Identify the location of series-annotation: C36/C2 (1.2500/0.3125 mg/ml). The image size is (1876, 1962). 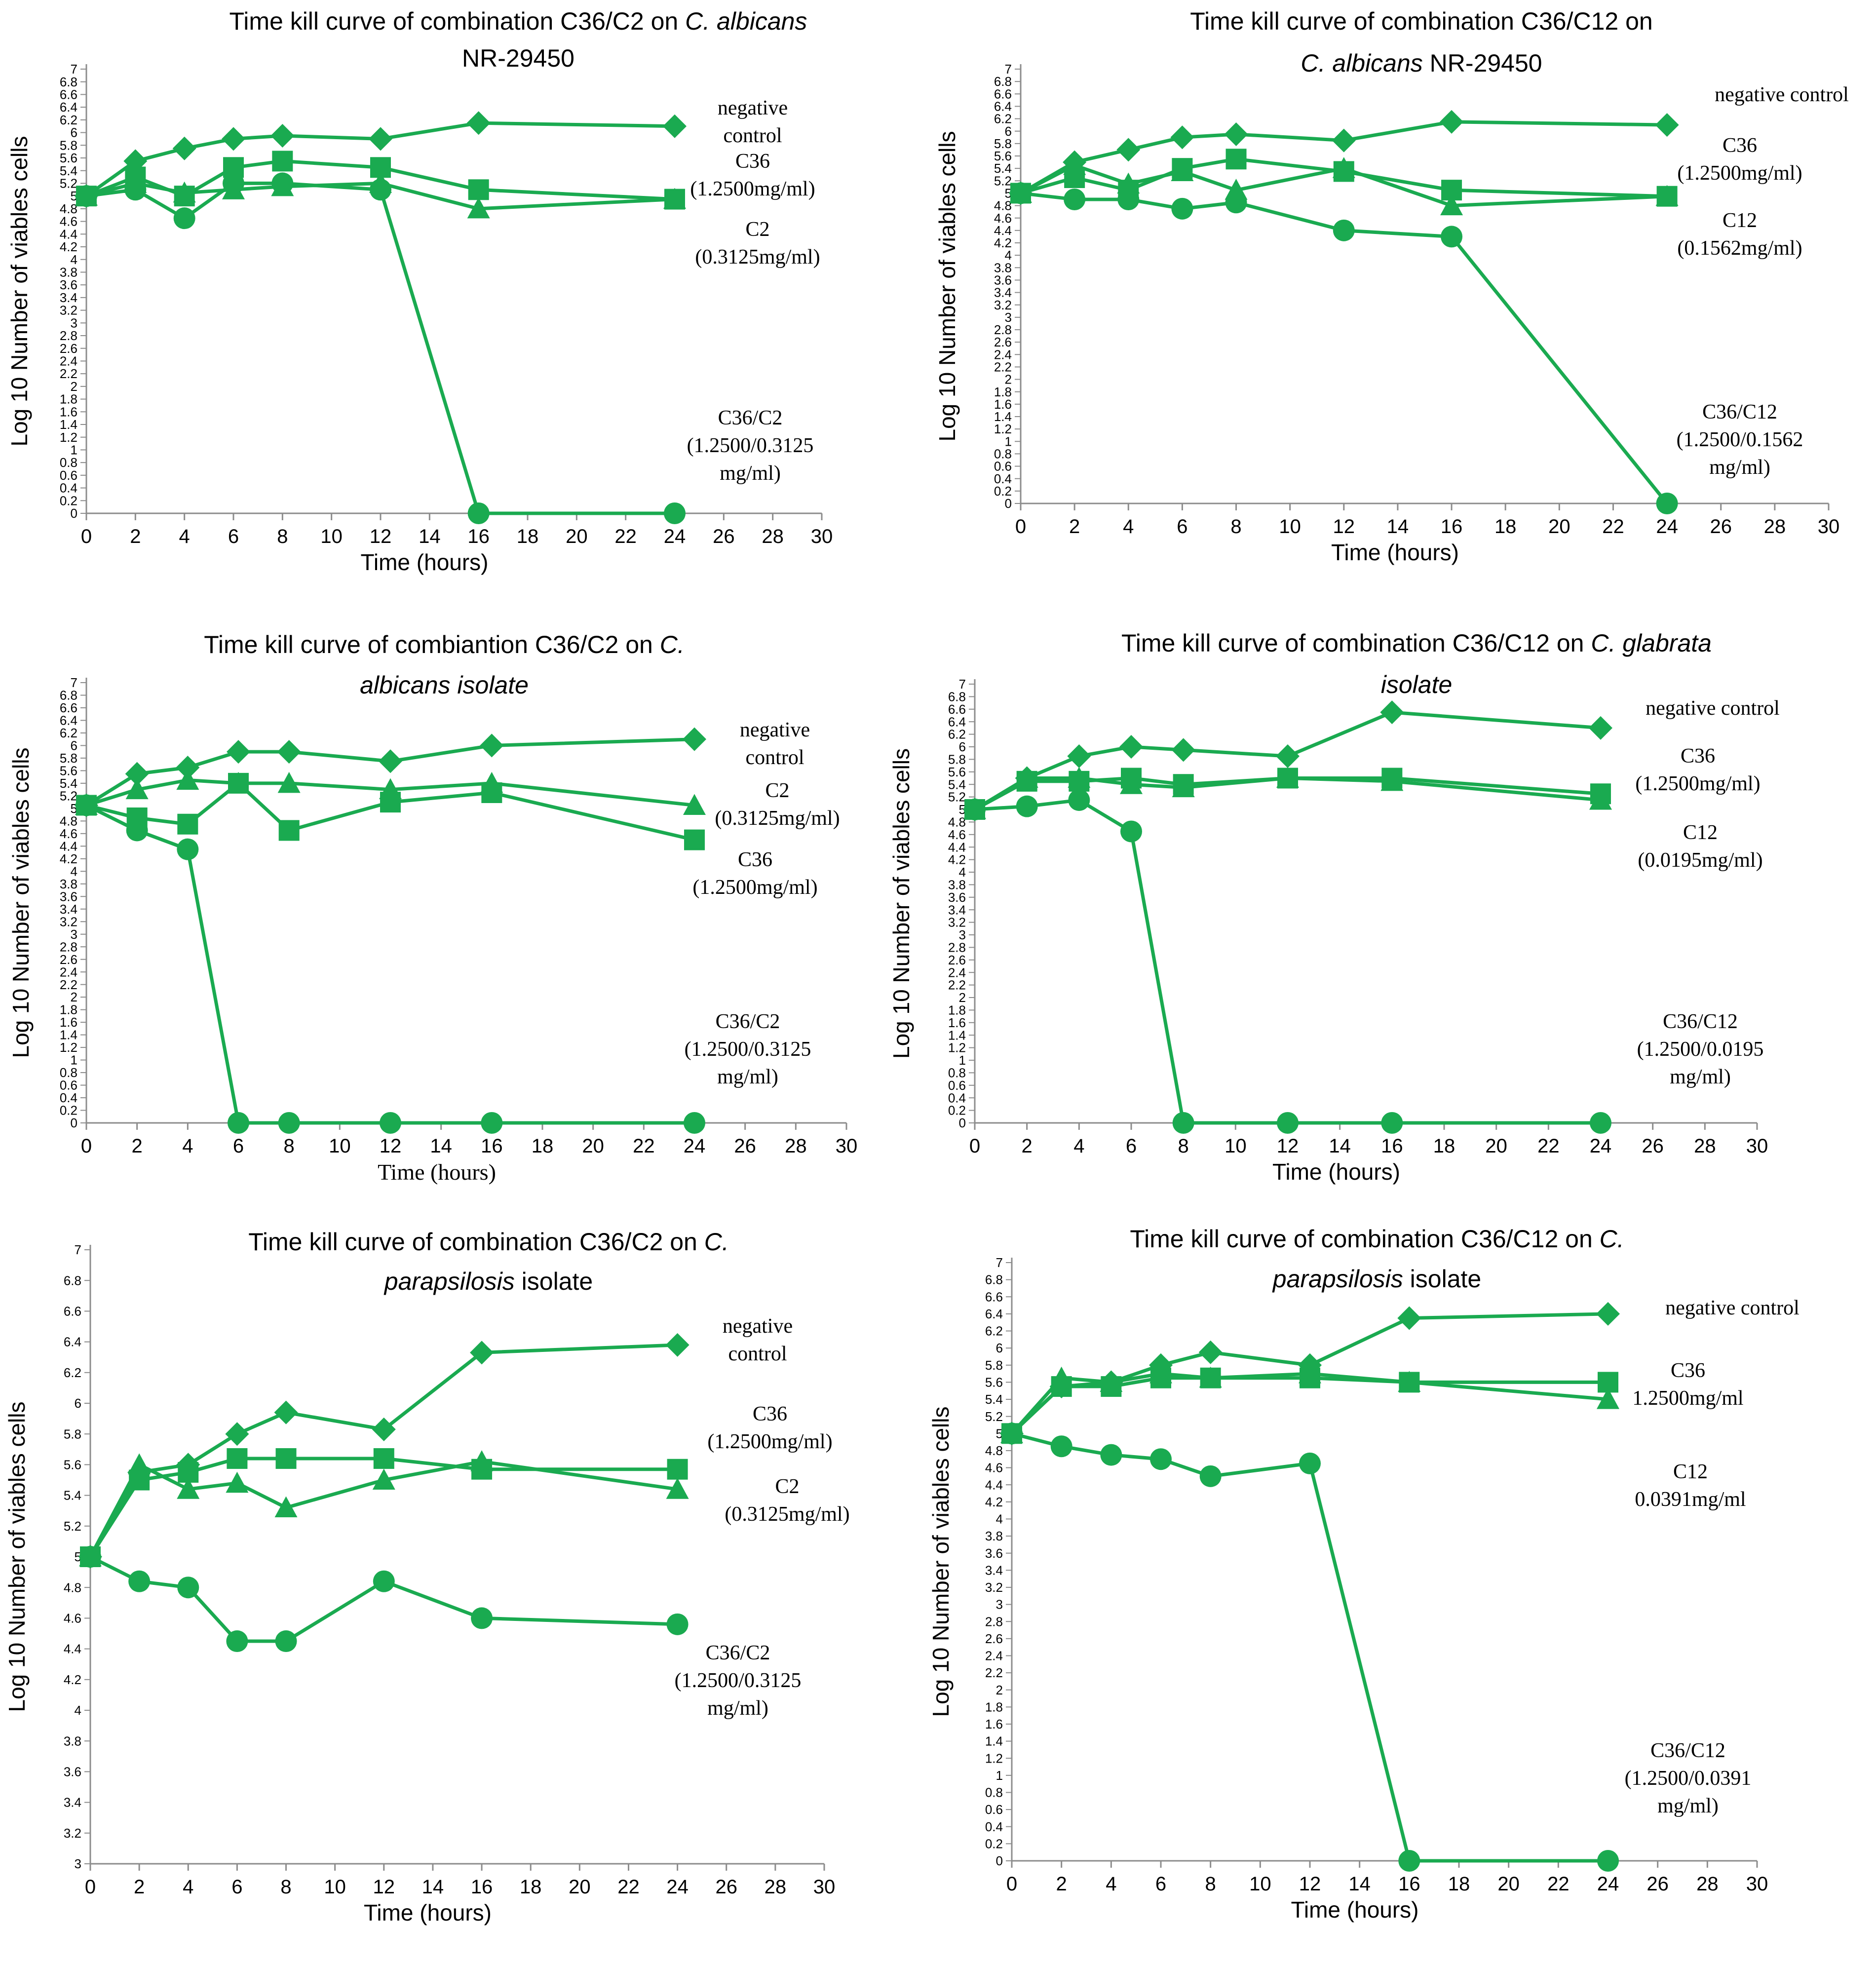
(738, 1681).